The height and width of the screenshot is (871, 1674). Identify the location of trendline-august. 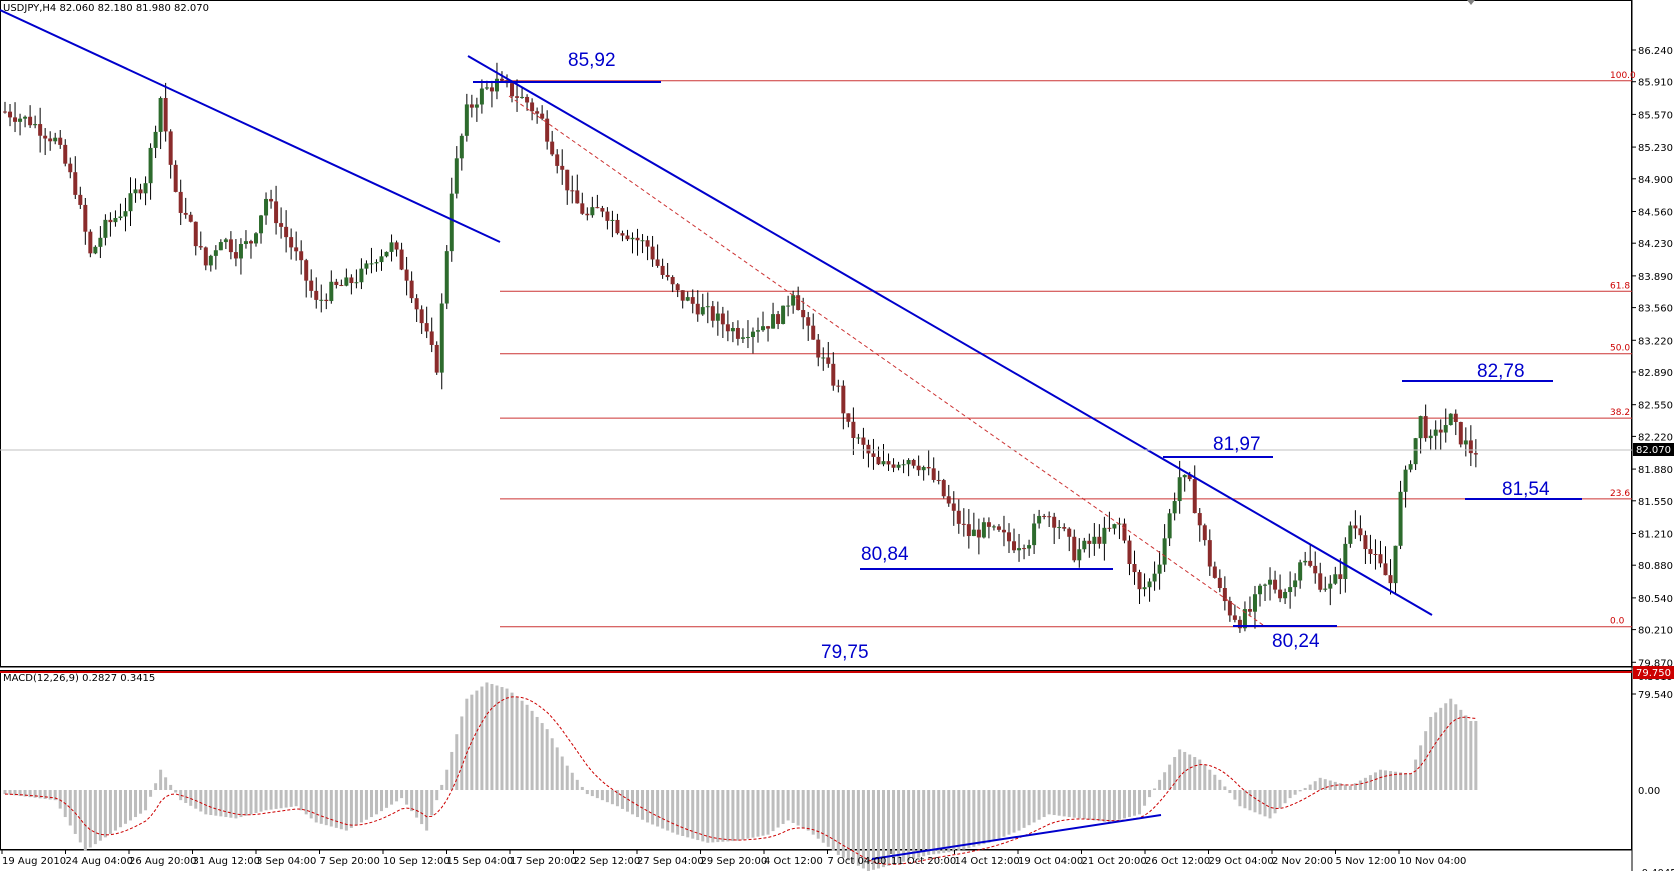
(250, 126).